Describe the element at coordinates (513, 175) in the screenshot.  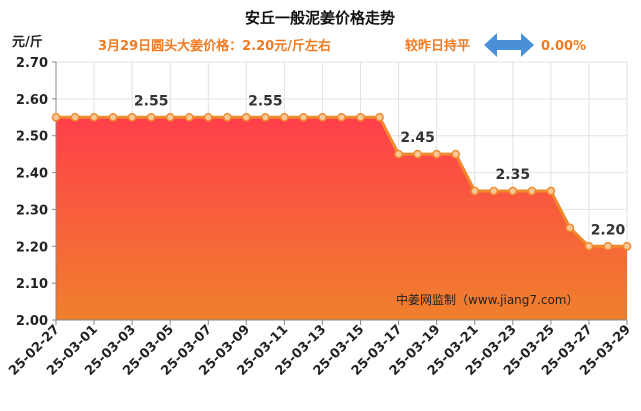
I see `data-label: 2.35` at that location.